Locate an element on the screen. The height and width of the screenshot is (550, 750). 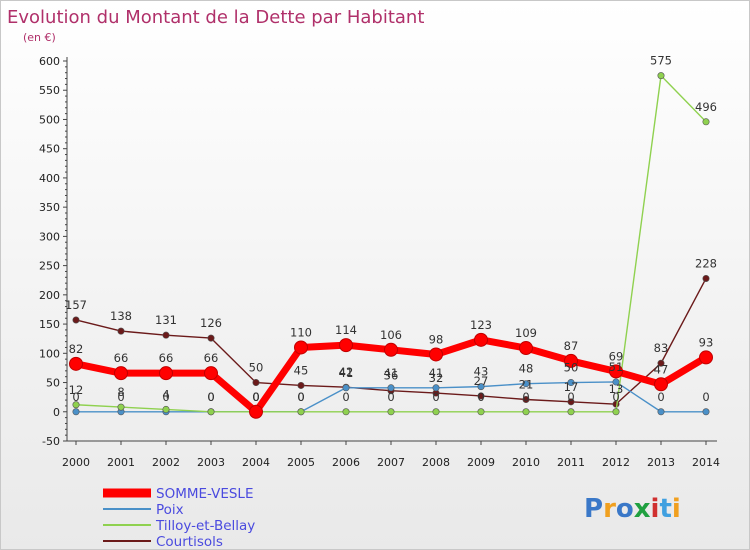
data-label: 42 is located at coordinates (346, 372).